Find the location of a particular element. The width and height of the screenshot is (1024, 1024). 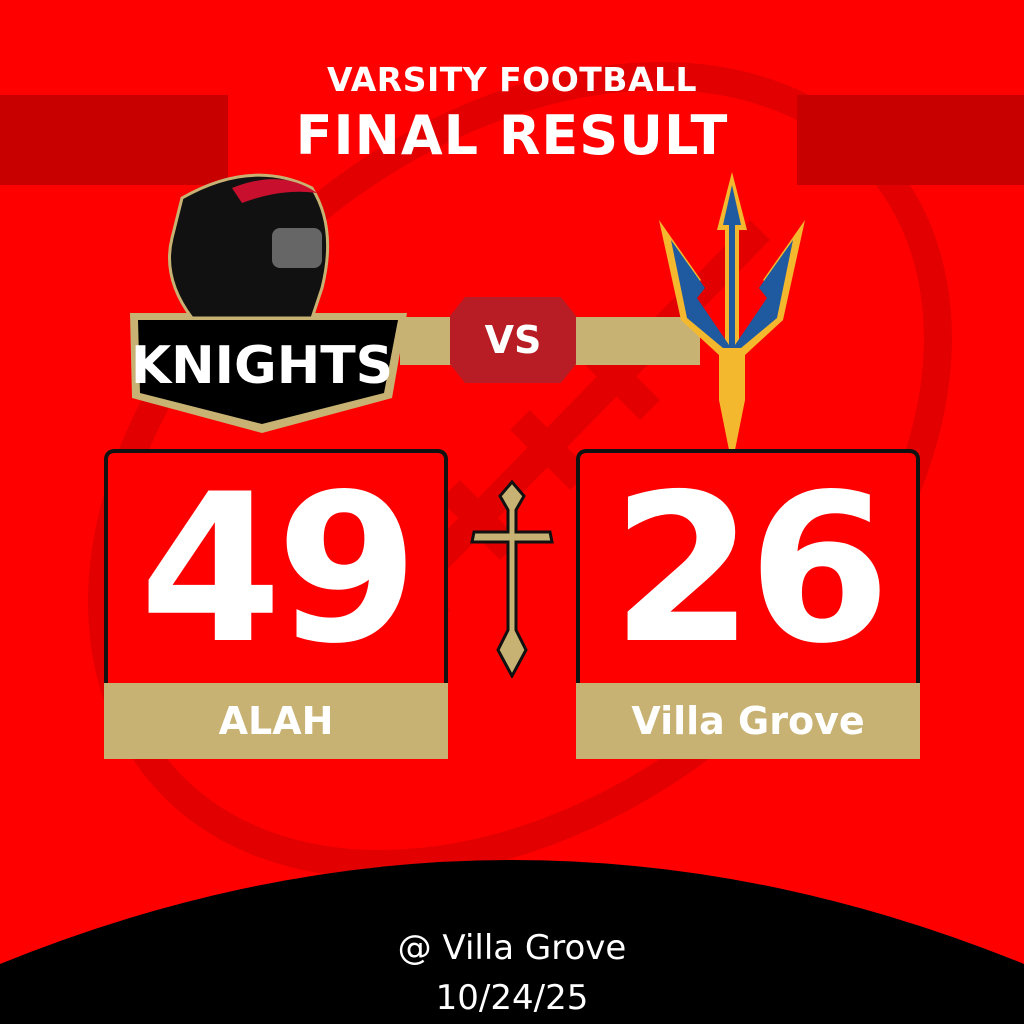

right-banner-stripe is located at coordinates (910, 140).